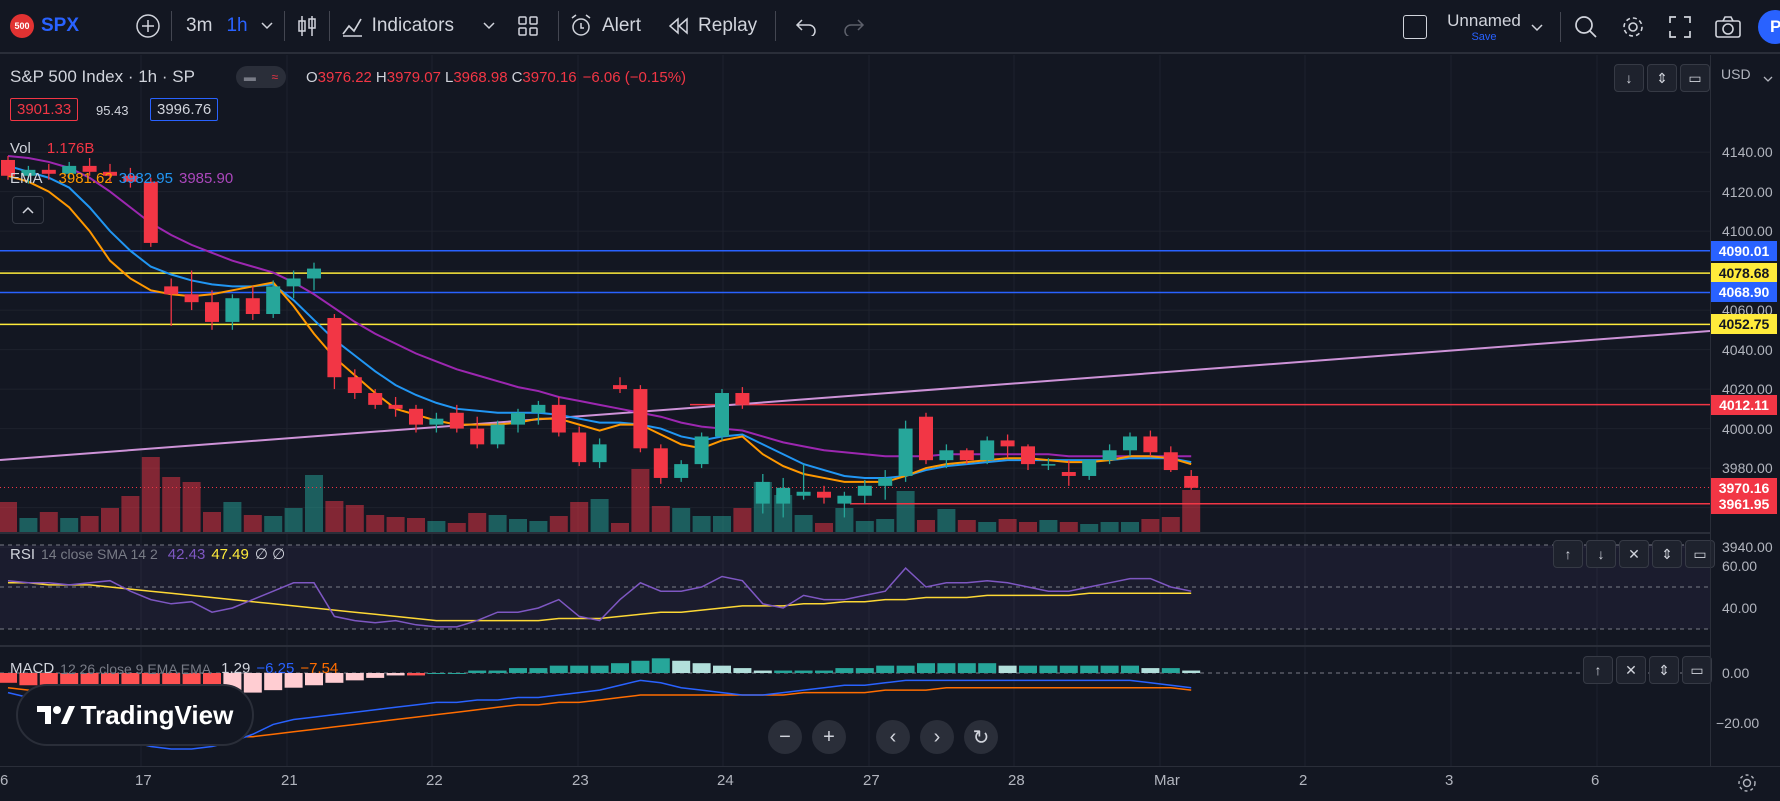 The width and height of the screenshot is (1780, 801). What do you see at coordinates (1667, 554) in the screenshot?
I see `rsi-collapse-button: ⇕` at bounding box center [1667, 554].